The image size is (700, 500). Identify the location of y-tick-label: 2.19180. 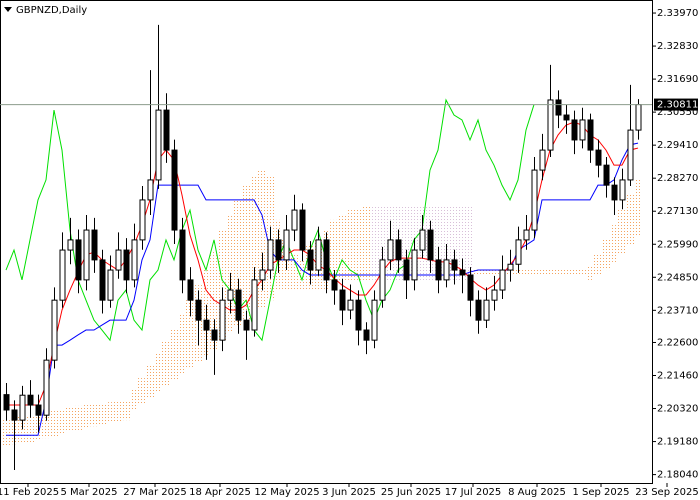
(677, 442).